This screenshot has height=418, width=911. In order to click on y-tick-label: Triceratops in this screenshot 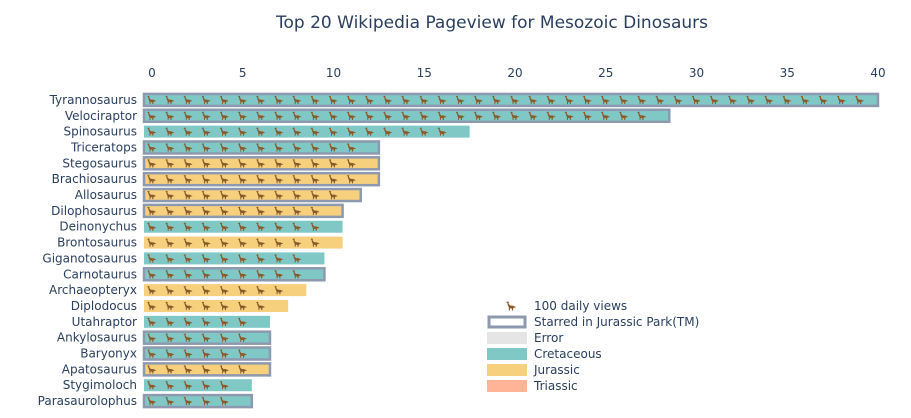, I will do `click(103, 147)`.